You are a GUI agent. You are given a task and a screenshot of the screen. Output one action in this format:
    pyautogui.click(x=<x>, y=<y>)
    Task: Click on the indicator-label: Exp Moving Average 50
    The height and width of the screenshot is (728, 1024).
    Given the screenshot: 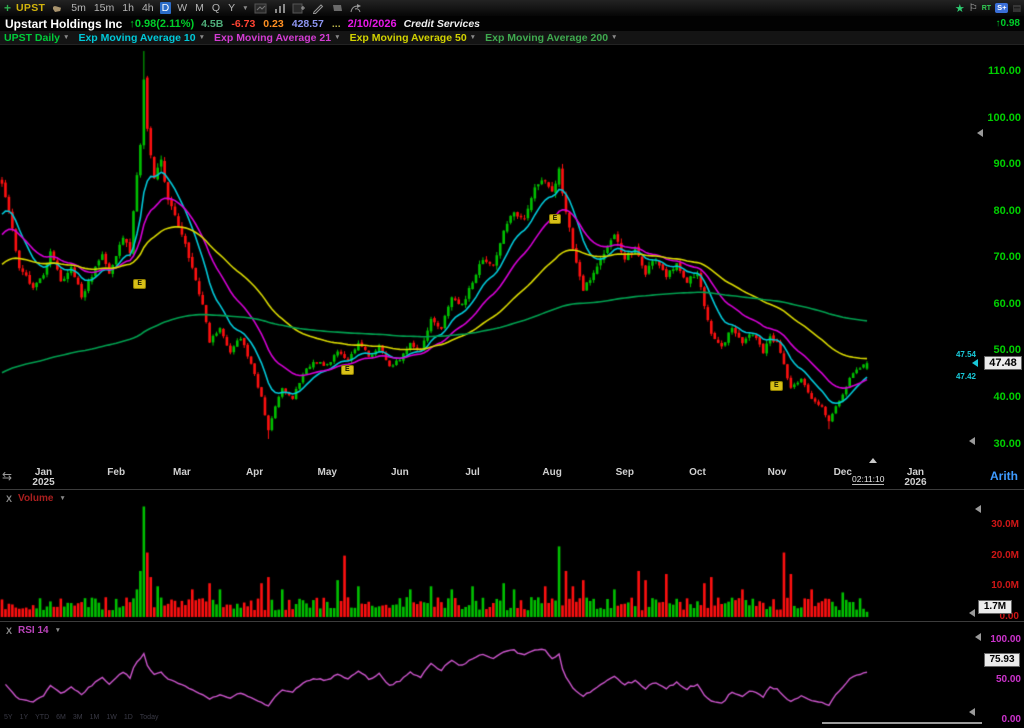 What is the action you would take?
    pyautogui.click(x=408, y=37)
    